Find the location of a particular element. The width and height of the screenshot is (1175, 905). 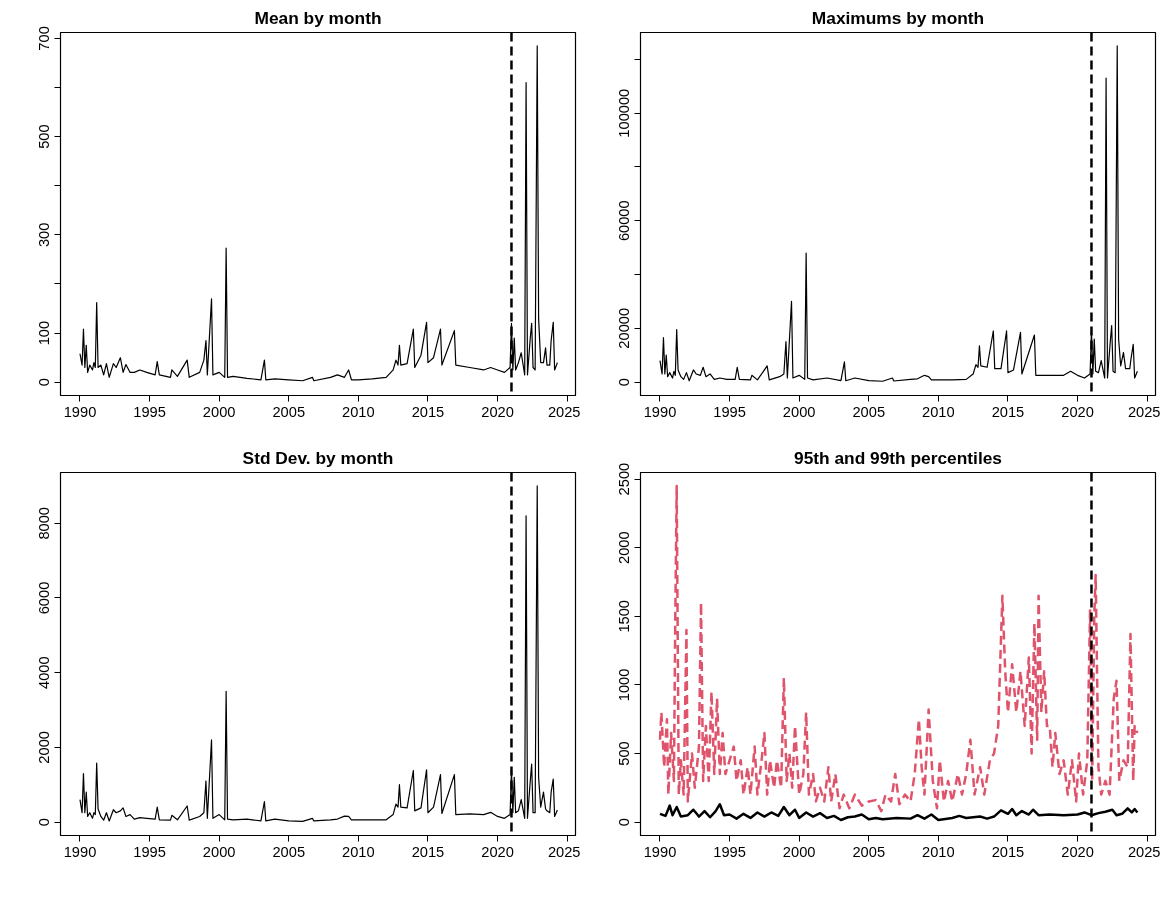

chart-title: Std Dev. by month is located at coordinates (318, 457).